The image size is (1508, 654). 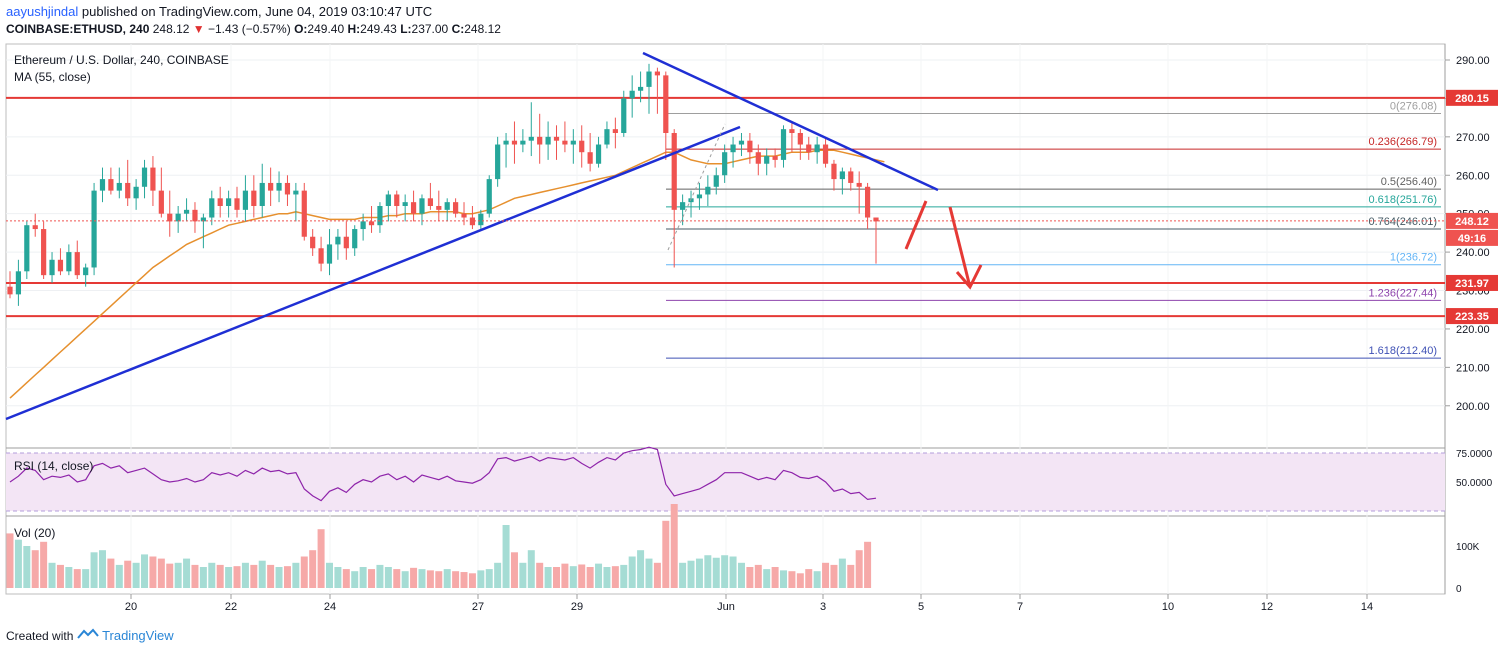 What do you see at coordinates (1472, 222) in the screenshot?
I see `last-price-badge-label: 248.12` at bounding box center [1472, 222].